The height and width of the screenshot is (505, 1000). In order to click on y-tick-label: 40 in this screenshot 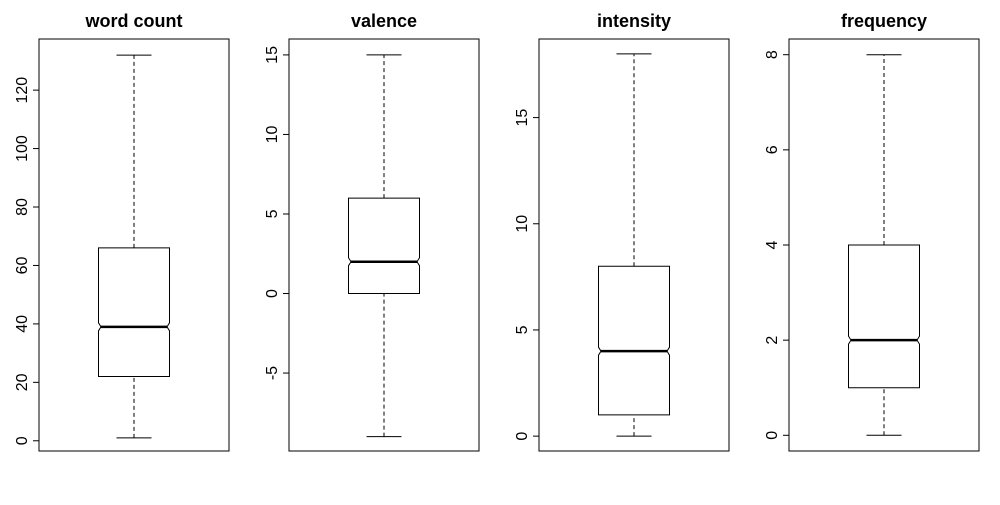, I will do `click(22, 324)`.